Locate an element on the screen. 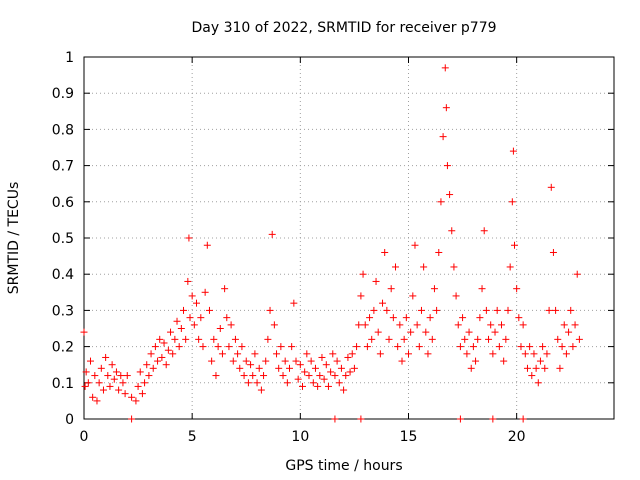 The height and width of the screenshot is (480, 640). y-tick-label: 0.1 is located at coordinates (63, 384).